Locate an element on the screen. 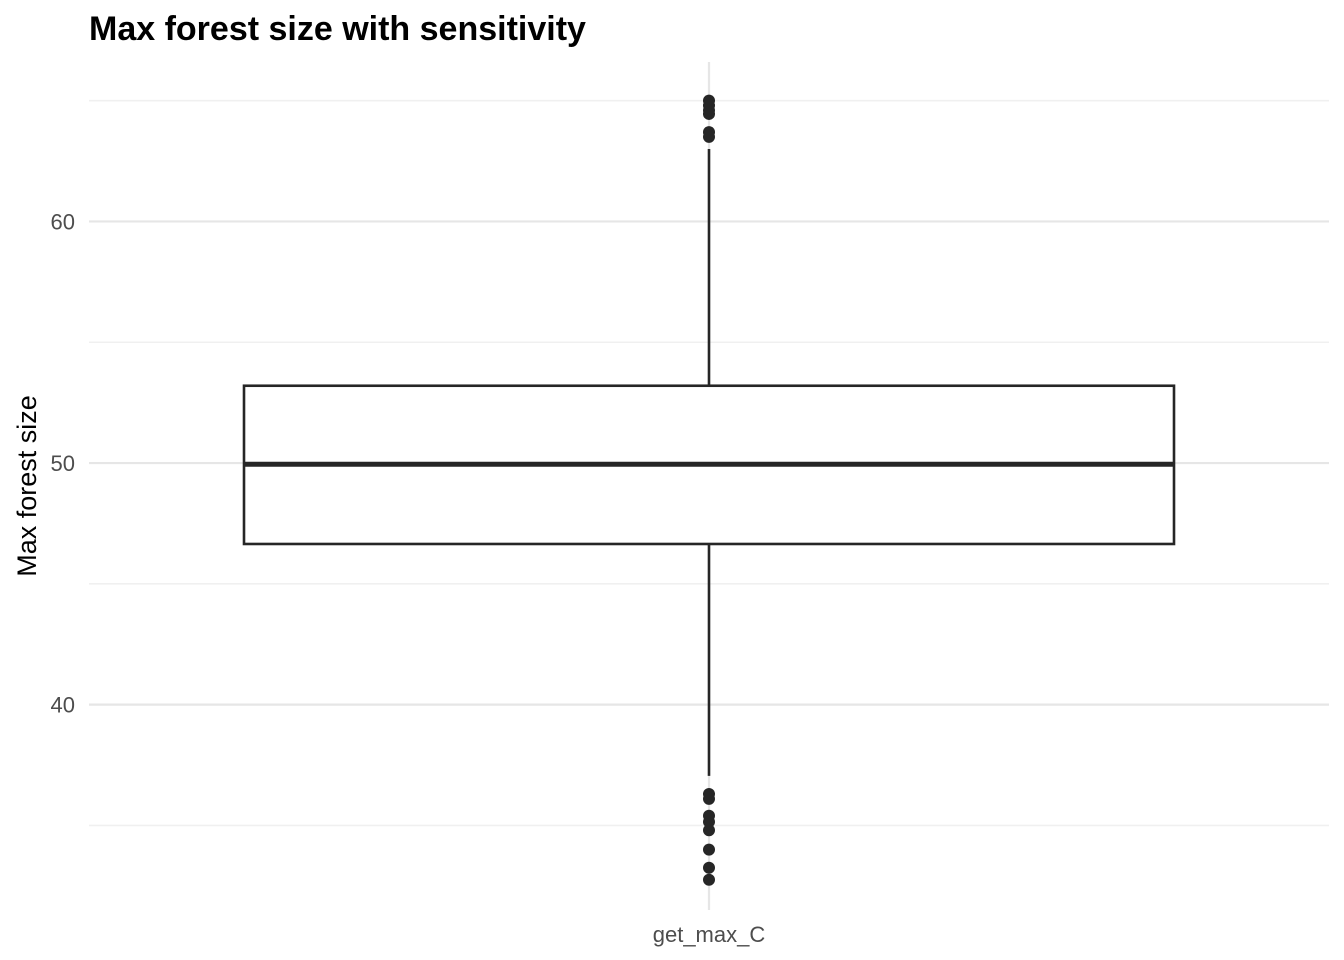 The height and width of the screenshot is (960, 1344). x-tick-labels: get_max_C is located at coordinates (709, 934).